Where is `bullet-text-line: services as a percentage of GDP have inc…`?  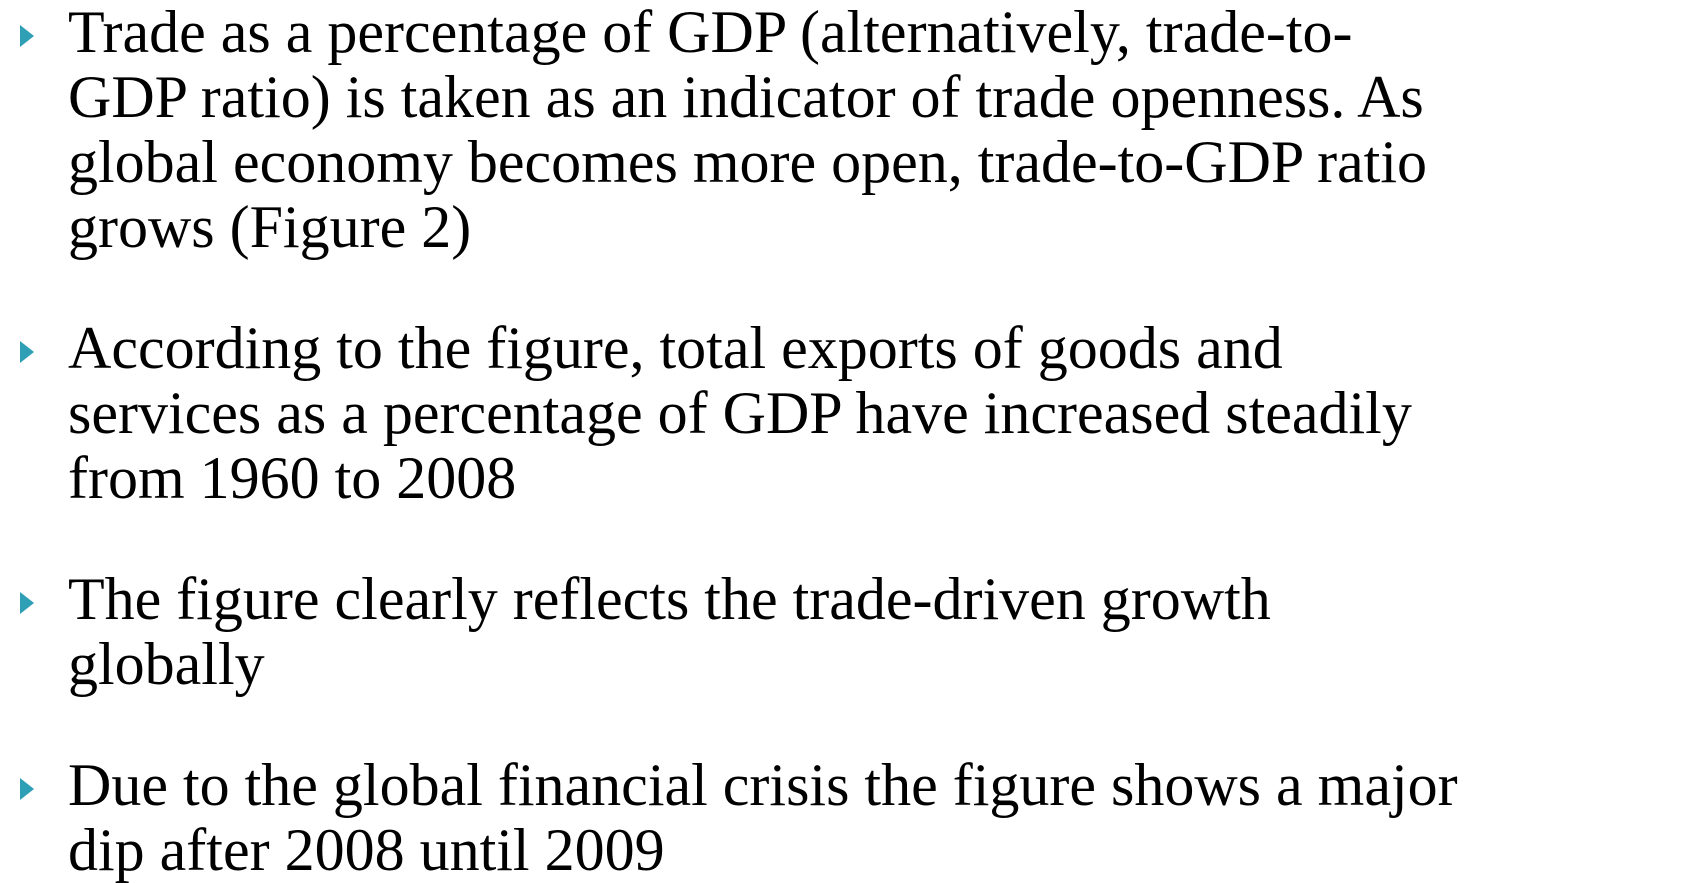 bullet-text-line: services as a percentage of GDP have inc… is located at coordinates (740, 413).